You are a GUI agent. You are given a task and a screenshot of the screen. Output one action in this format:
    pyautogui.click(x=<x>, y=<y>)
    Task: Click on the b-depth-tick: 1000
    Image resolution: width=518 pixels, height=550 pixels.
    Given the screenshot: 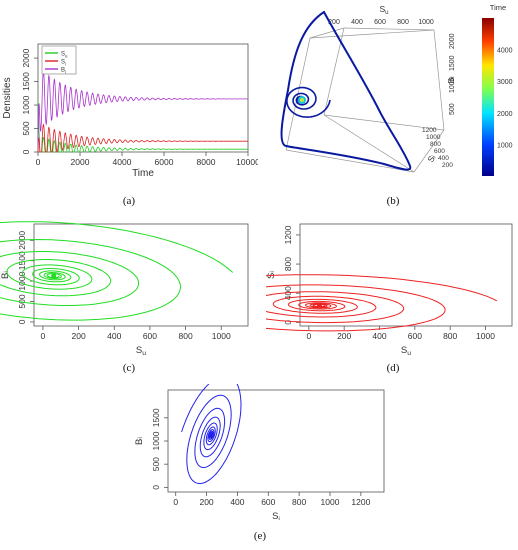 What is the action you would take?
    pyautogui.click(x=433, y=137)
    